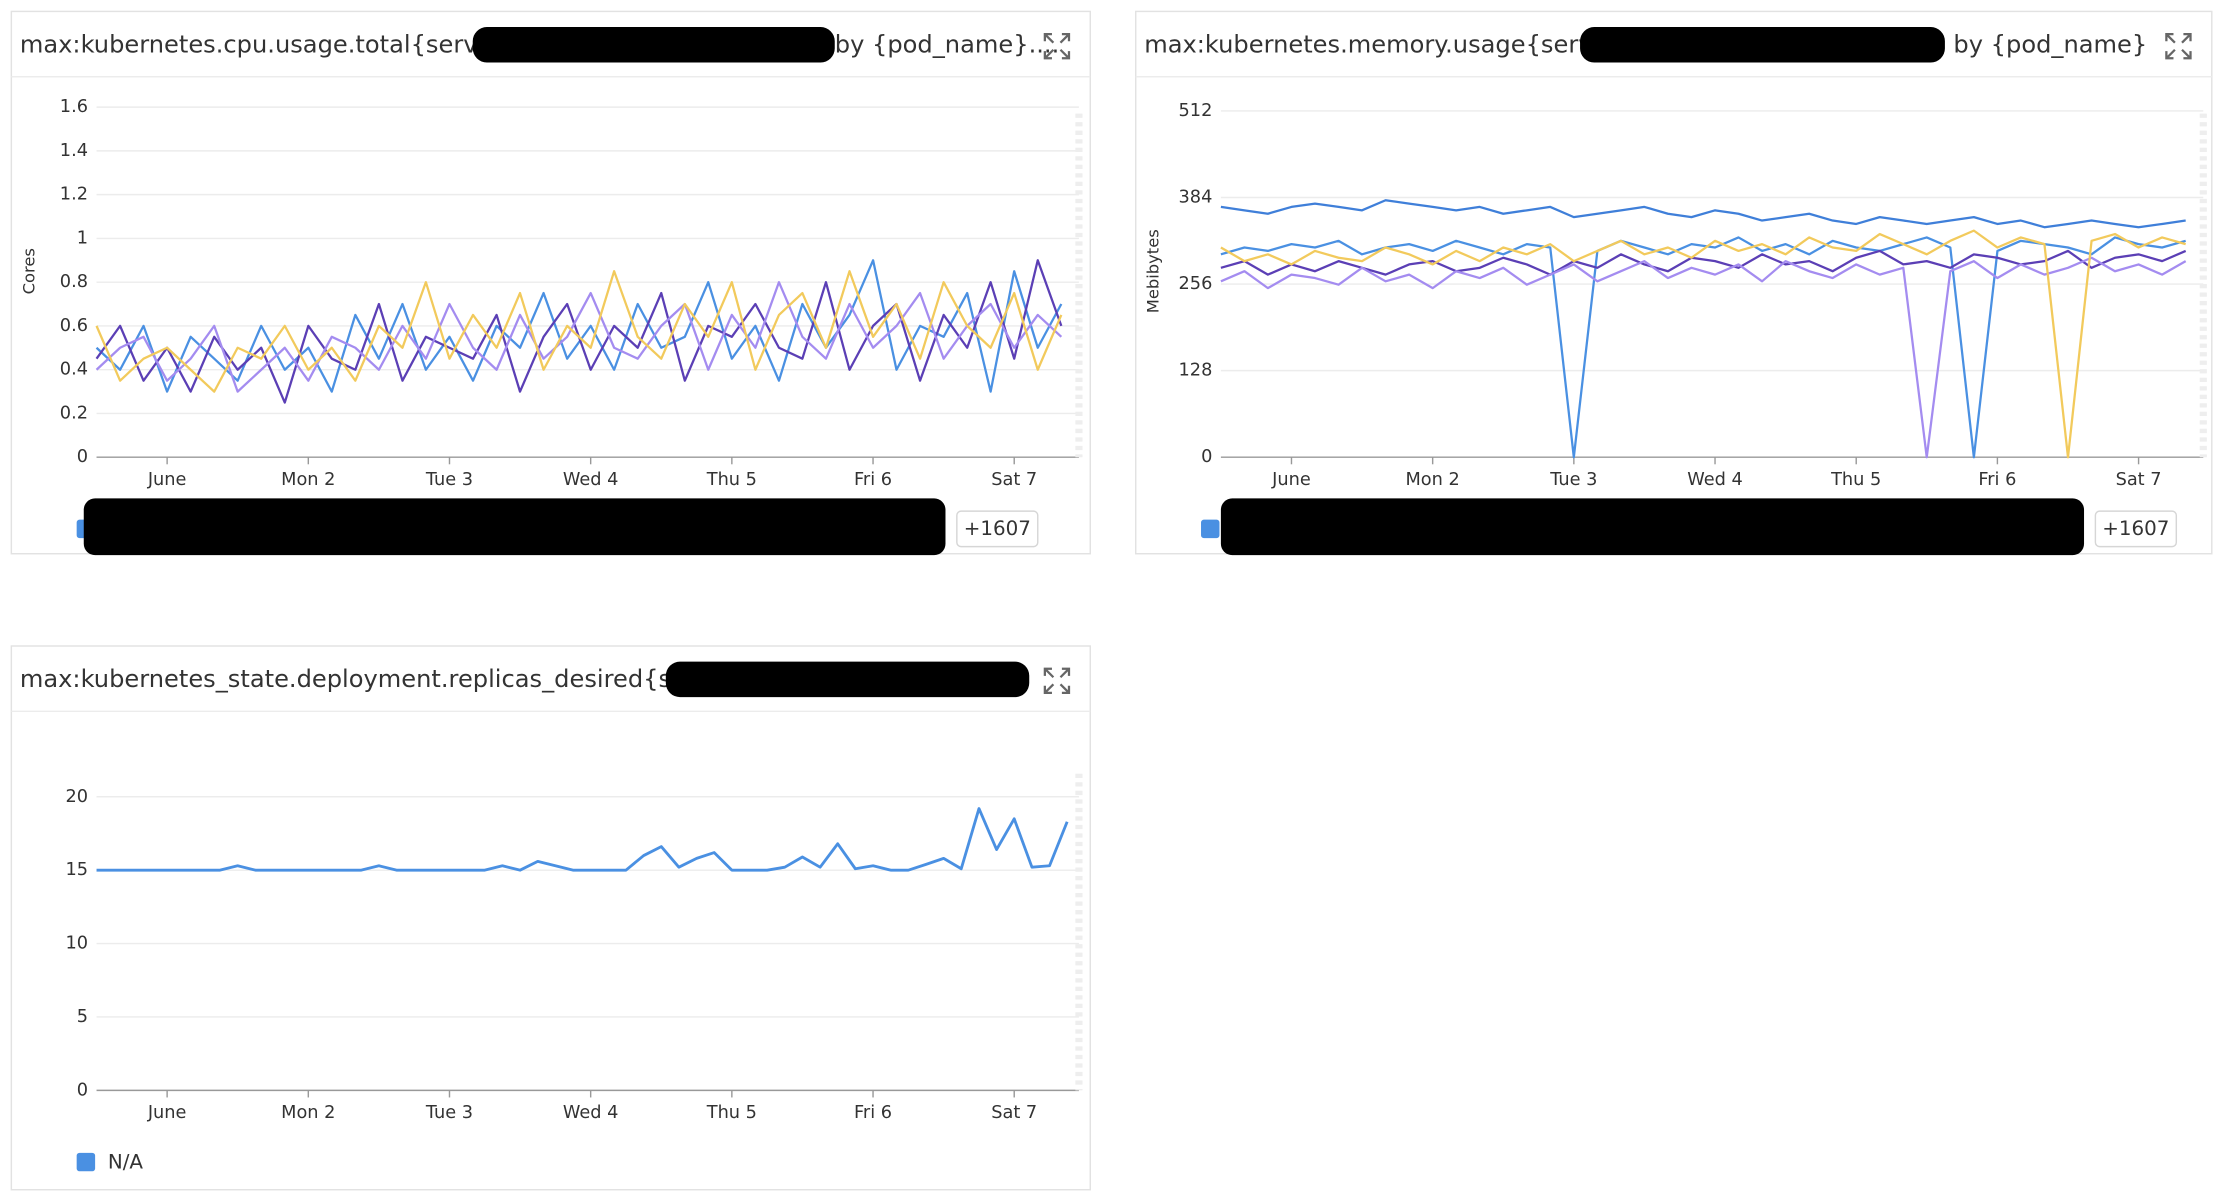 The width and height of the screenshot is (2226, 1204). Describe the element at coordinates (74, 370) in the screenshot. I see `y-tick-label: 0.4` at that location.